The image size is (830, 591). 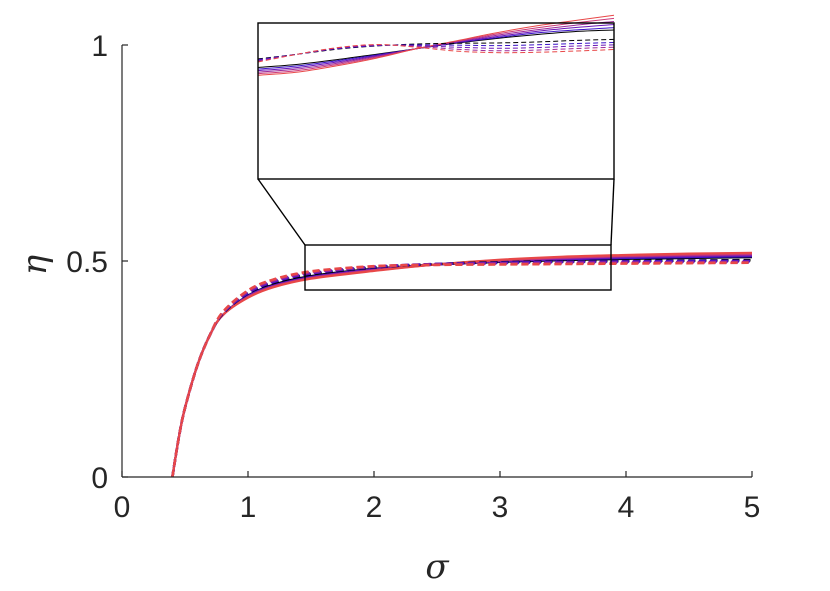 I want to click on zoom-region-box, so click(x=458, y=267).